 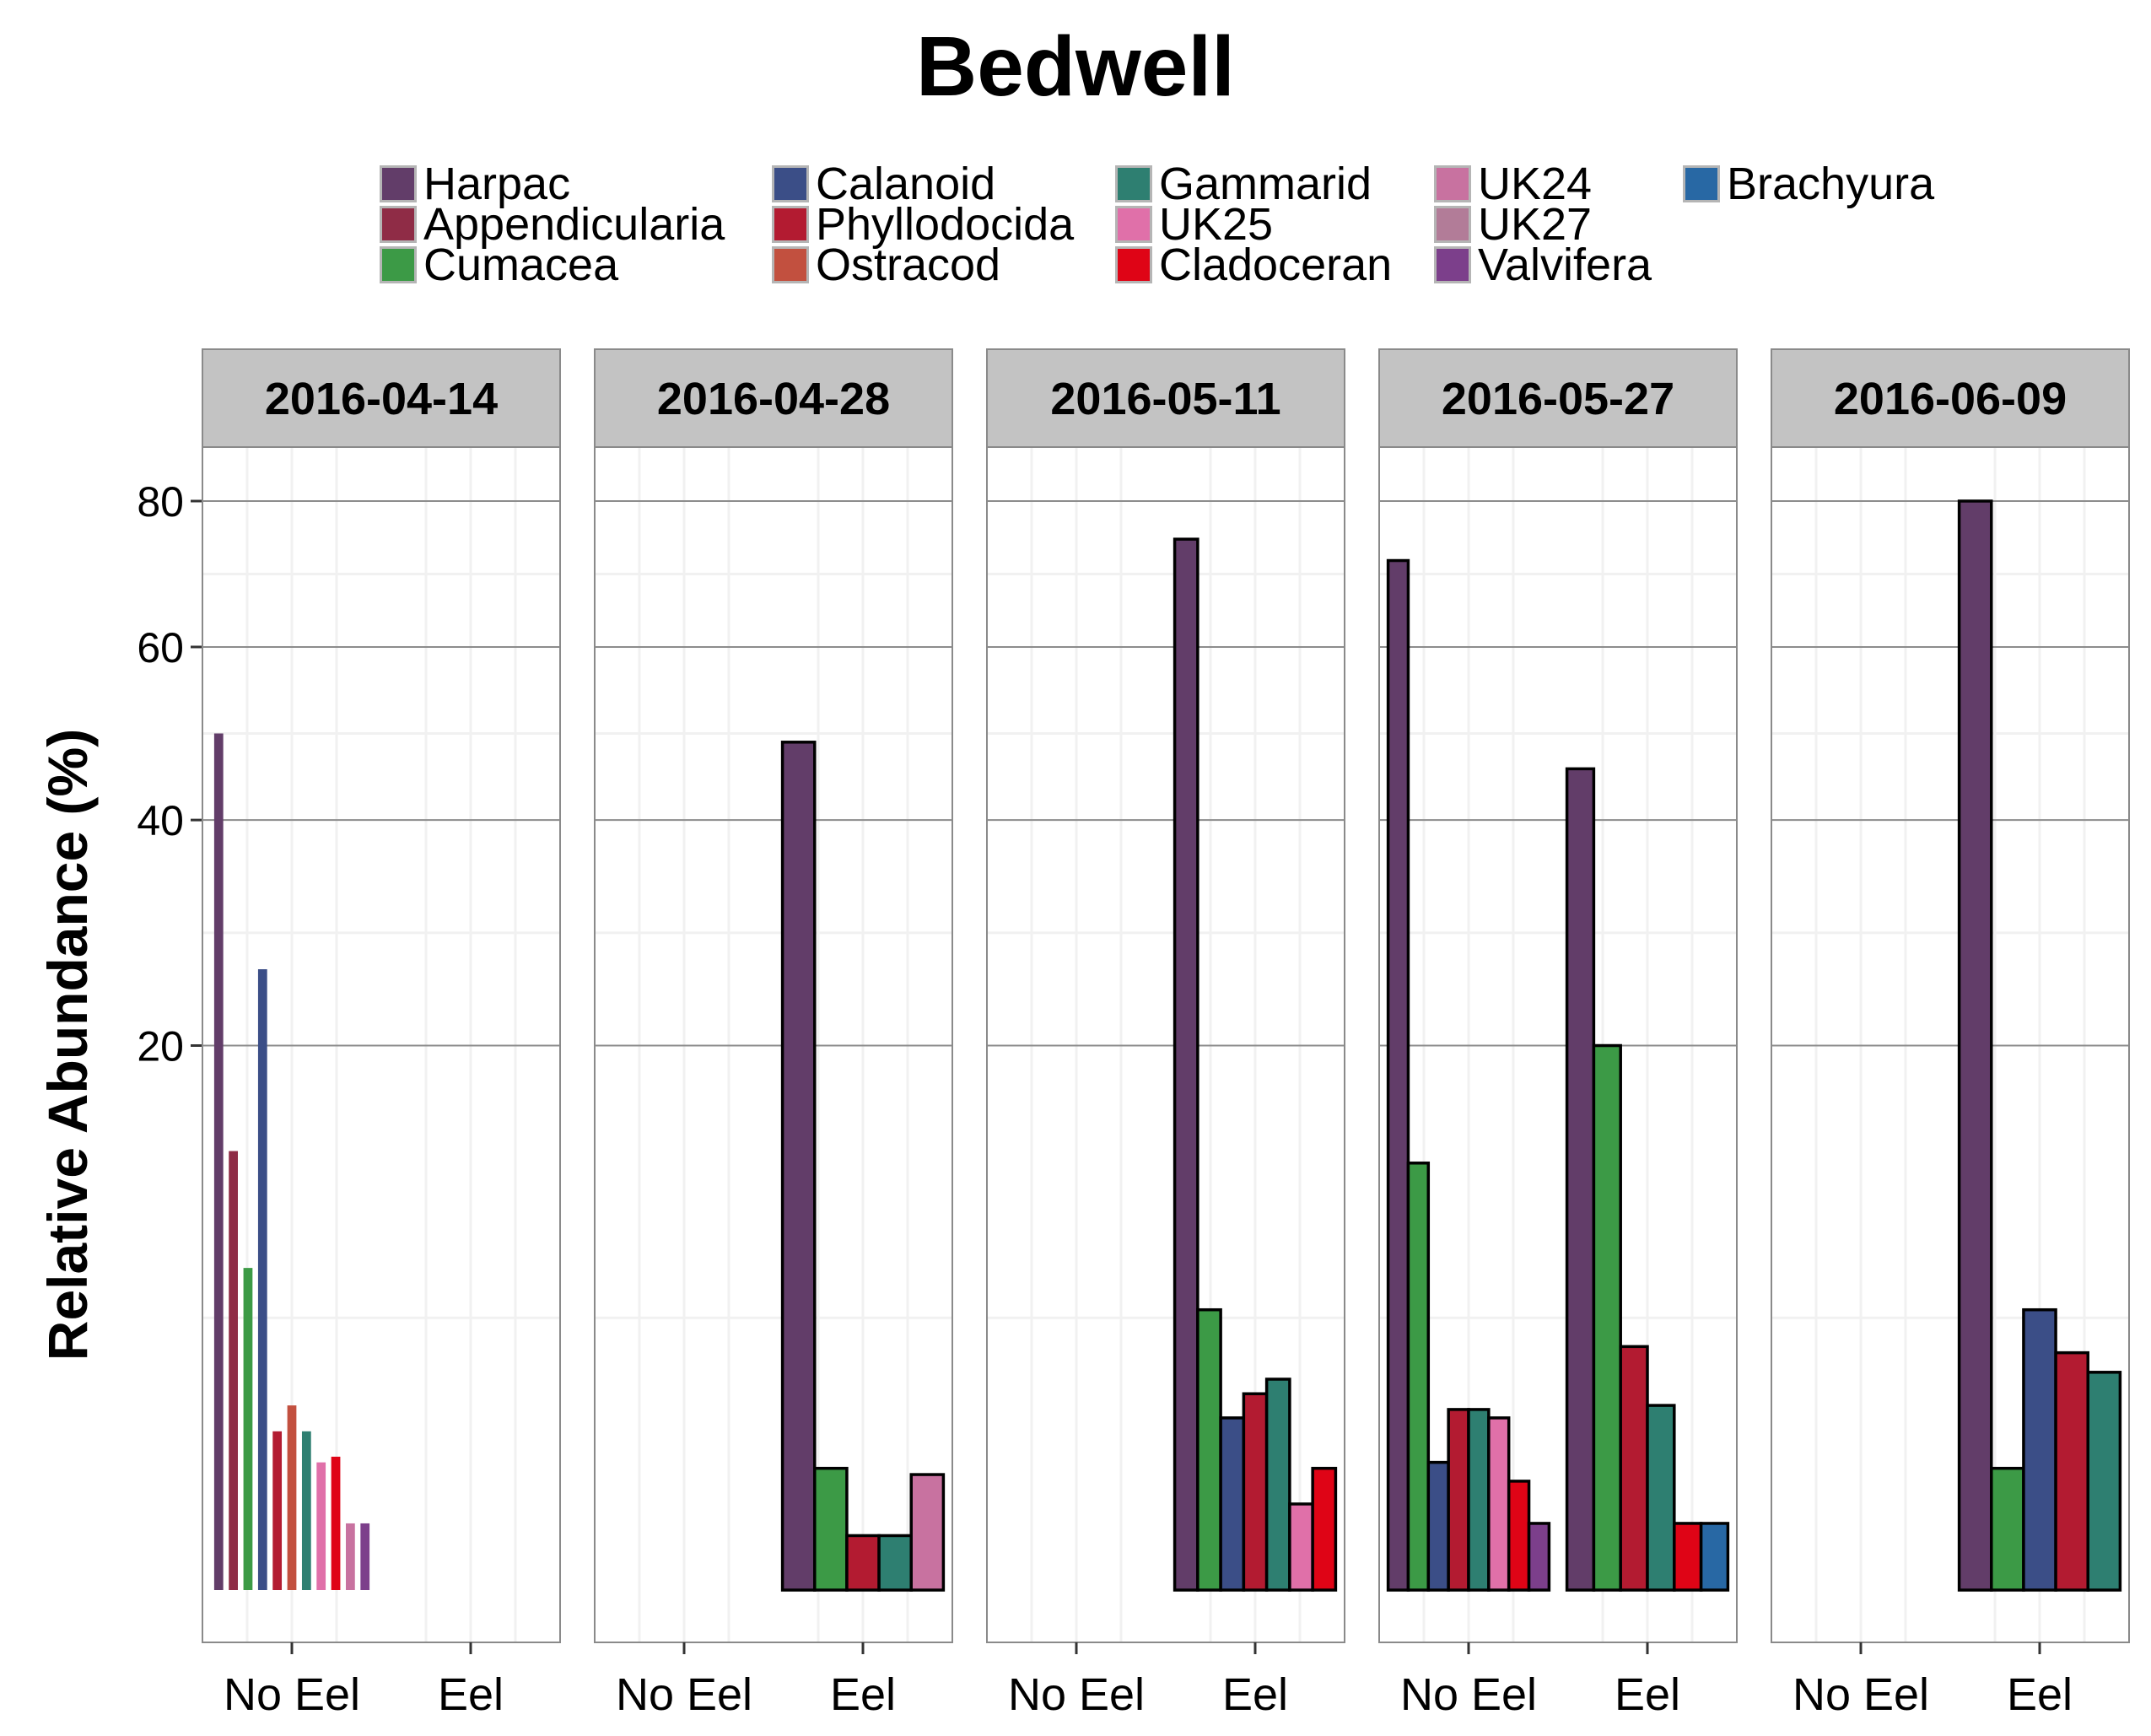 What do you see at coordinates (1075, 67) in the screenshot?
I see `chart-title: Bedwell` at bounding box center [1075, 67].